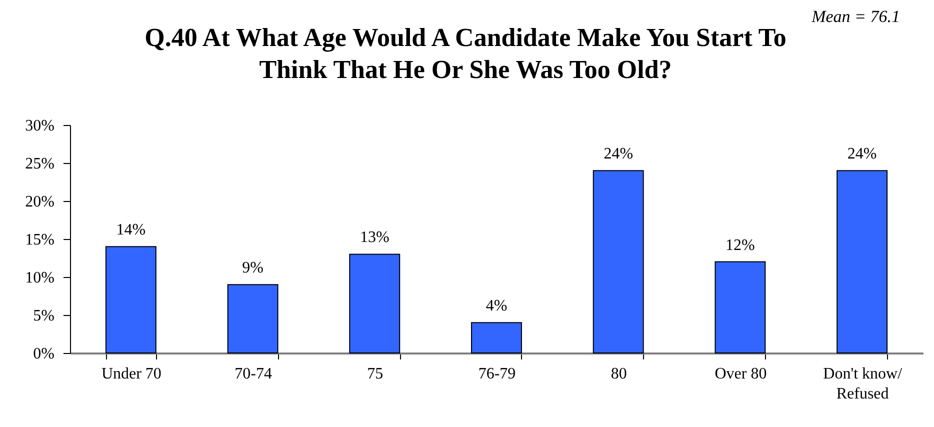  Describe the element at coordinates (497, 374) in the screenshot. I see `x-tick-label: 76-79` at that location.